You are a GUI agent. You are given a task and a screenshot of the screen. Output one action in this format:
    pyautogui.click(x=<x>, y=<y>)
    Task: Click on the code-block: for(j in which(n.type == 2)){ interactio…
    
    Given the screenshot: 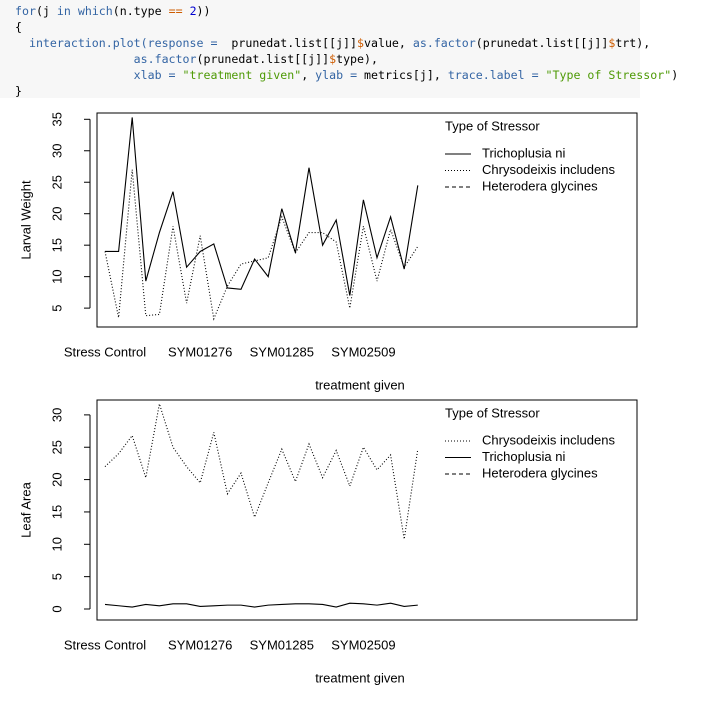 What is the action you would take?
    pyautogui.click(x=339, y=49)
    